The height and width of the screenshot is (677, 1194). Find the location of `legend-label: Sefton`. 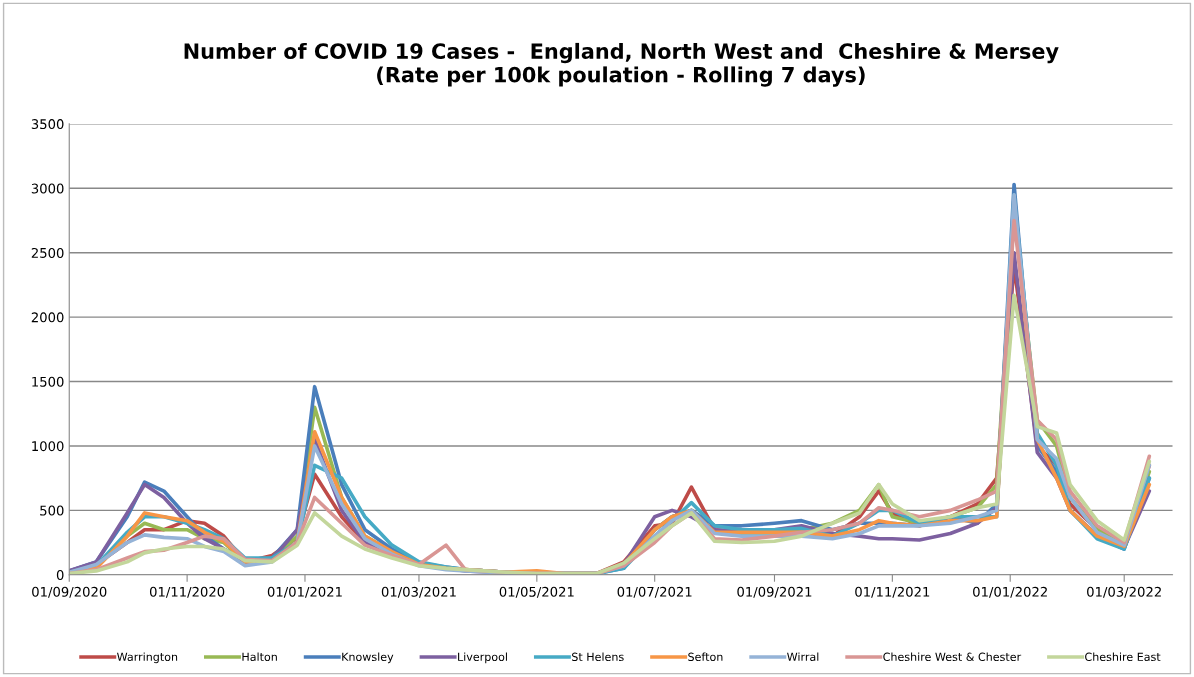

legend-label: Sefton is located at coordinates (705, 657).